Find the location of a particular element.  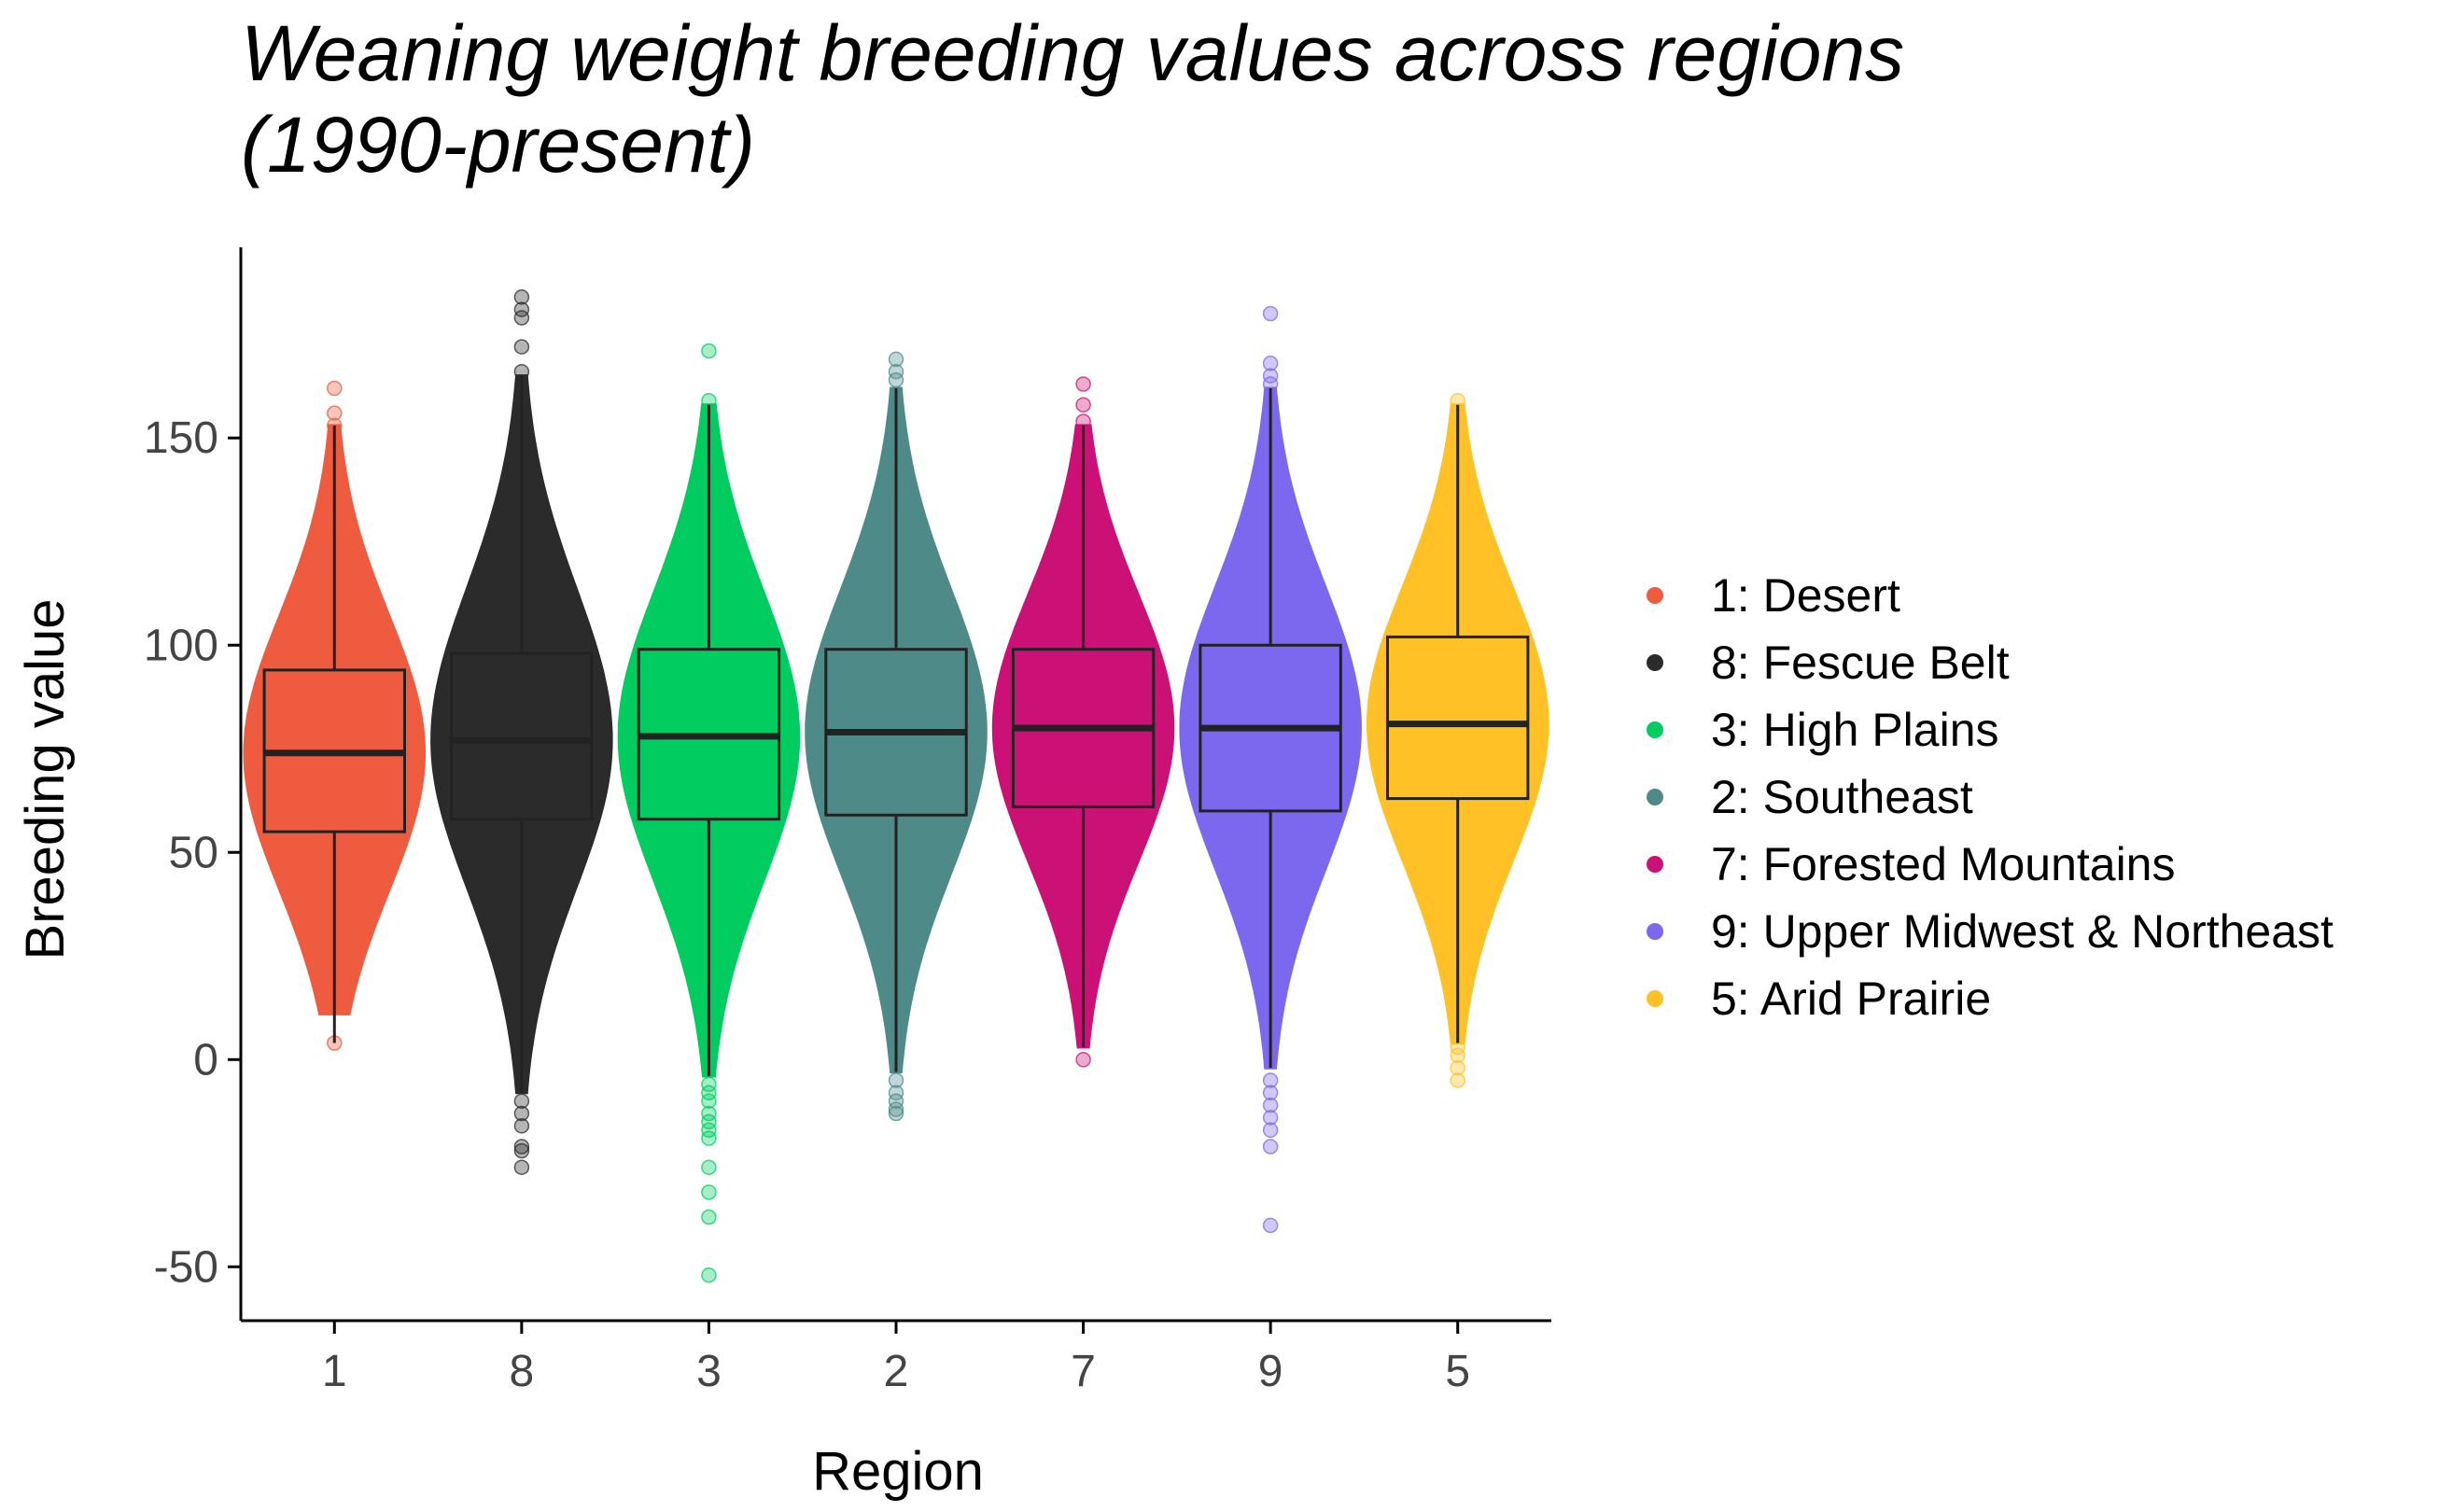

legend-label: 2: Southeast is located at coordinates (1842, 797).